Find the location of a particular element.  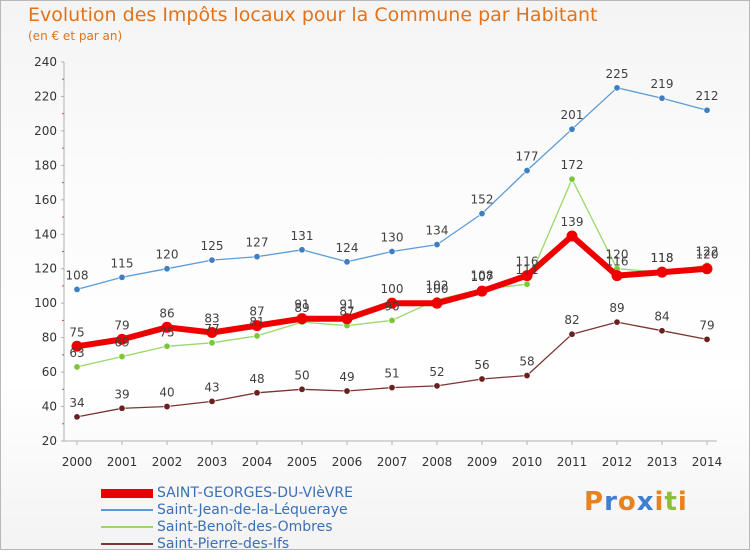

legend-label-3: Saint-Pierre-des-Ifs is located at coordinates (223, 544).